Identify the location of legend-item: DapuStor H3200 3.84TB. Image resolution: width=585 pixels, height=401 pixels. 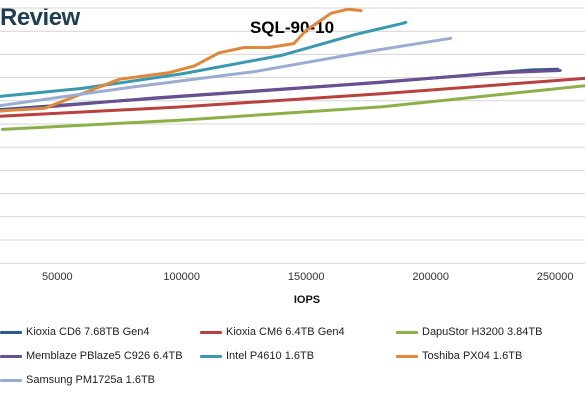
(469, 332).